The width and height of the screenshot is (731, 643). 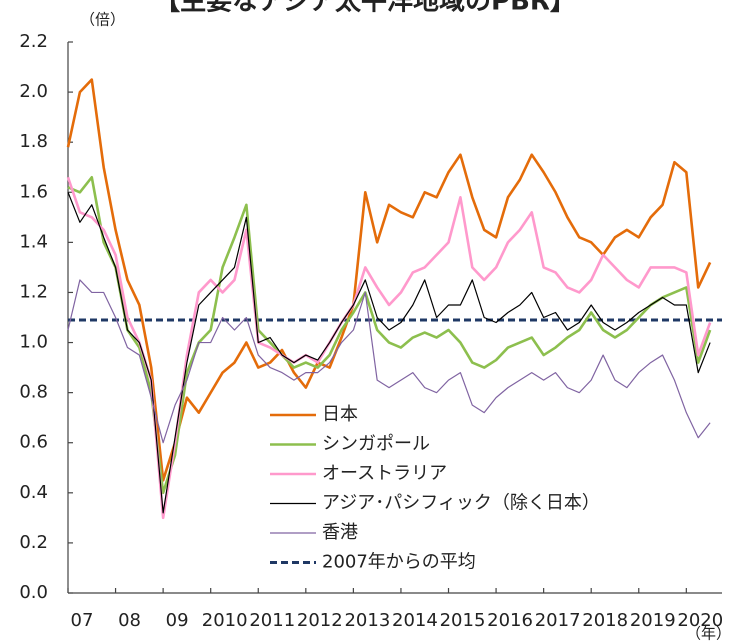 I want to click on y-tick-label: 0.4, so click(x=33, y=492).